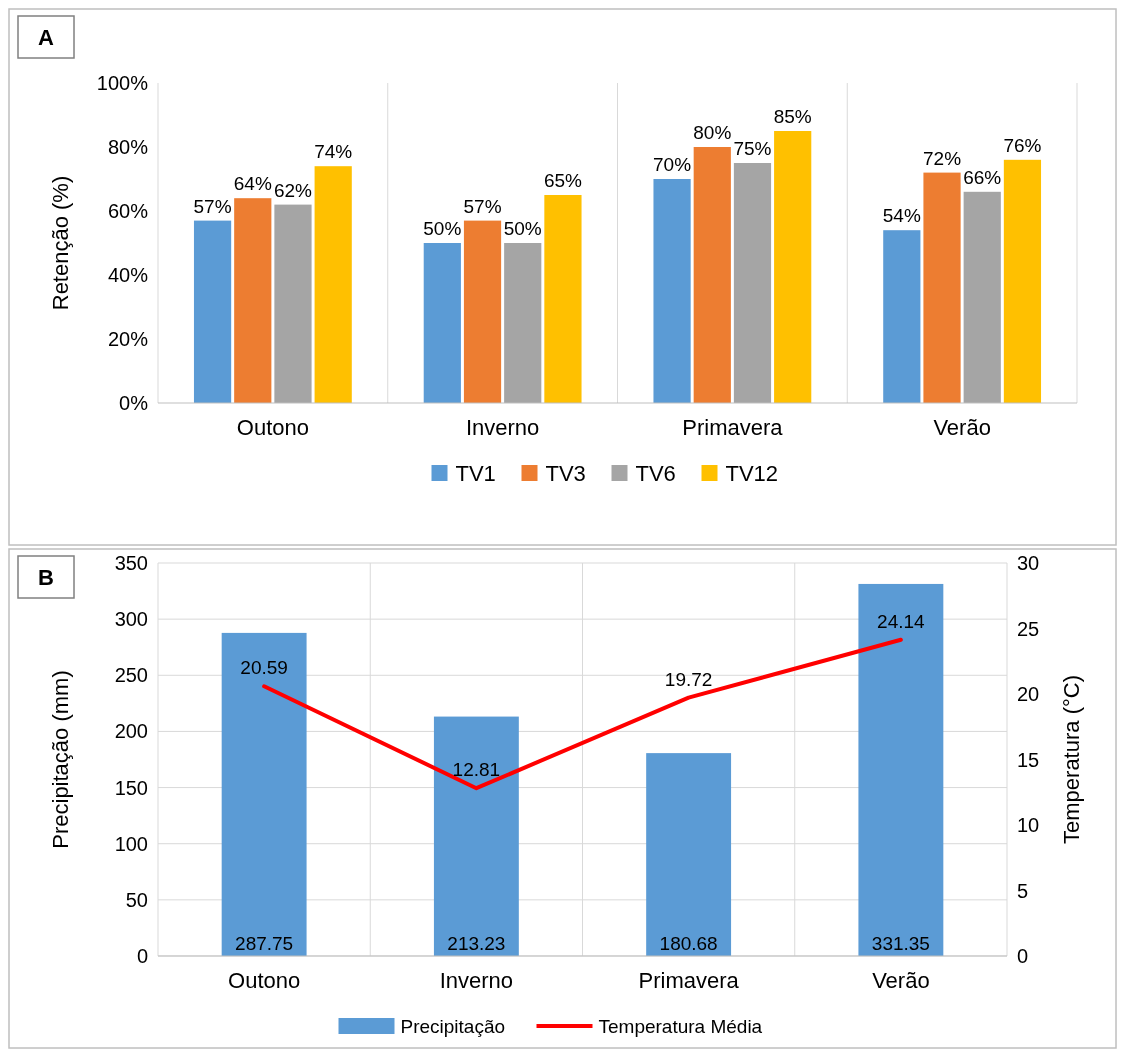  I want to click on data-label: 62%, so click(293, 190).